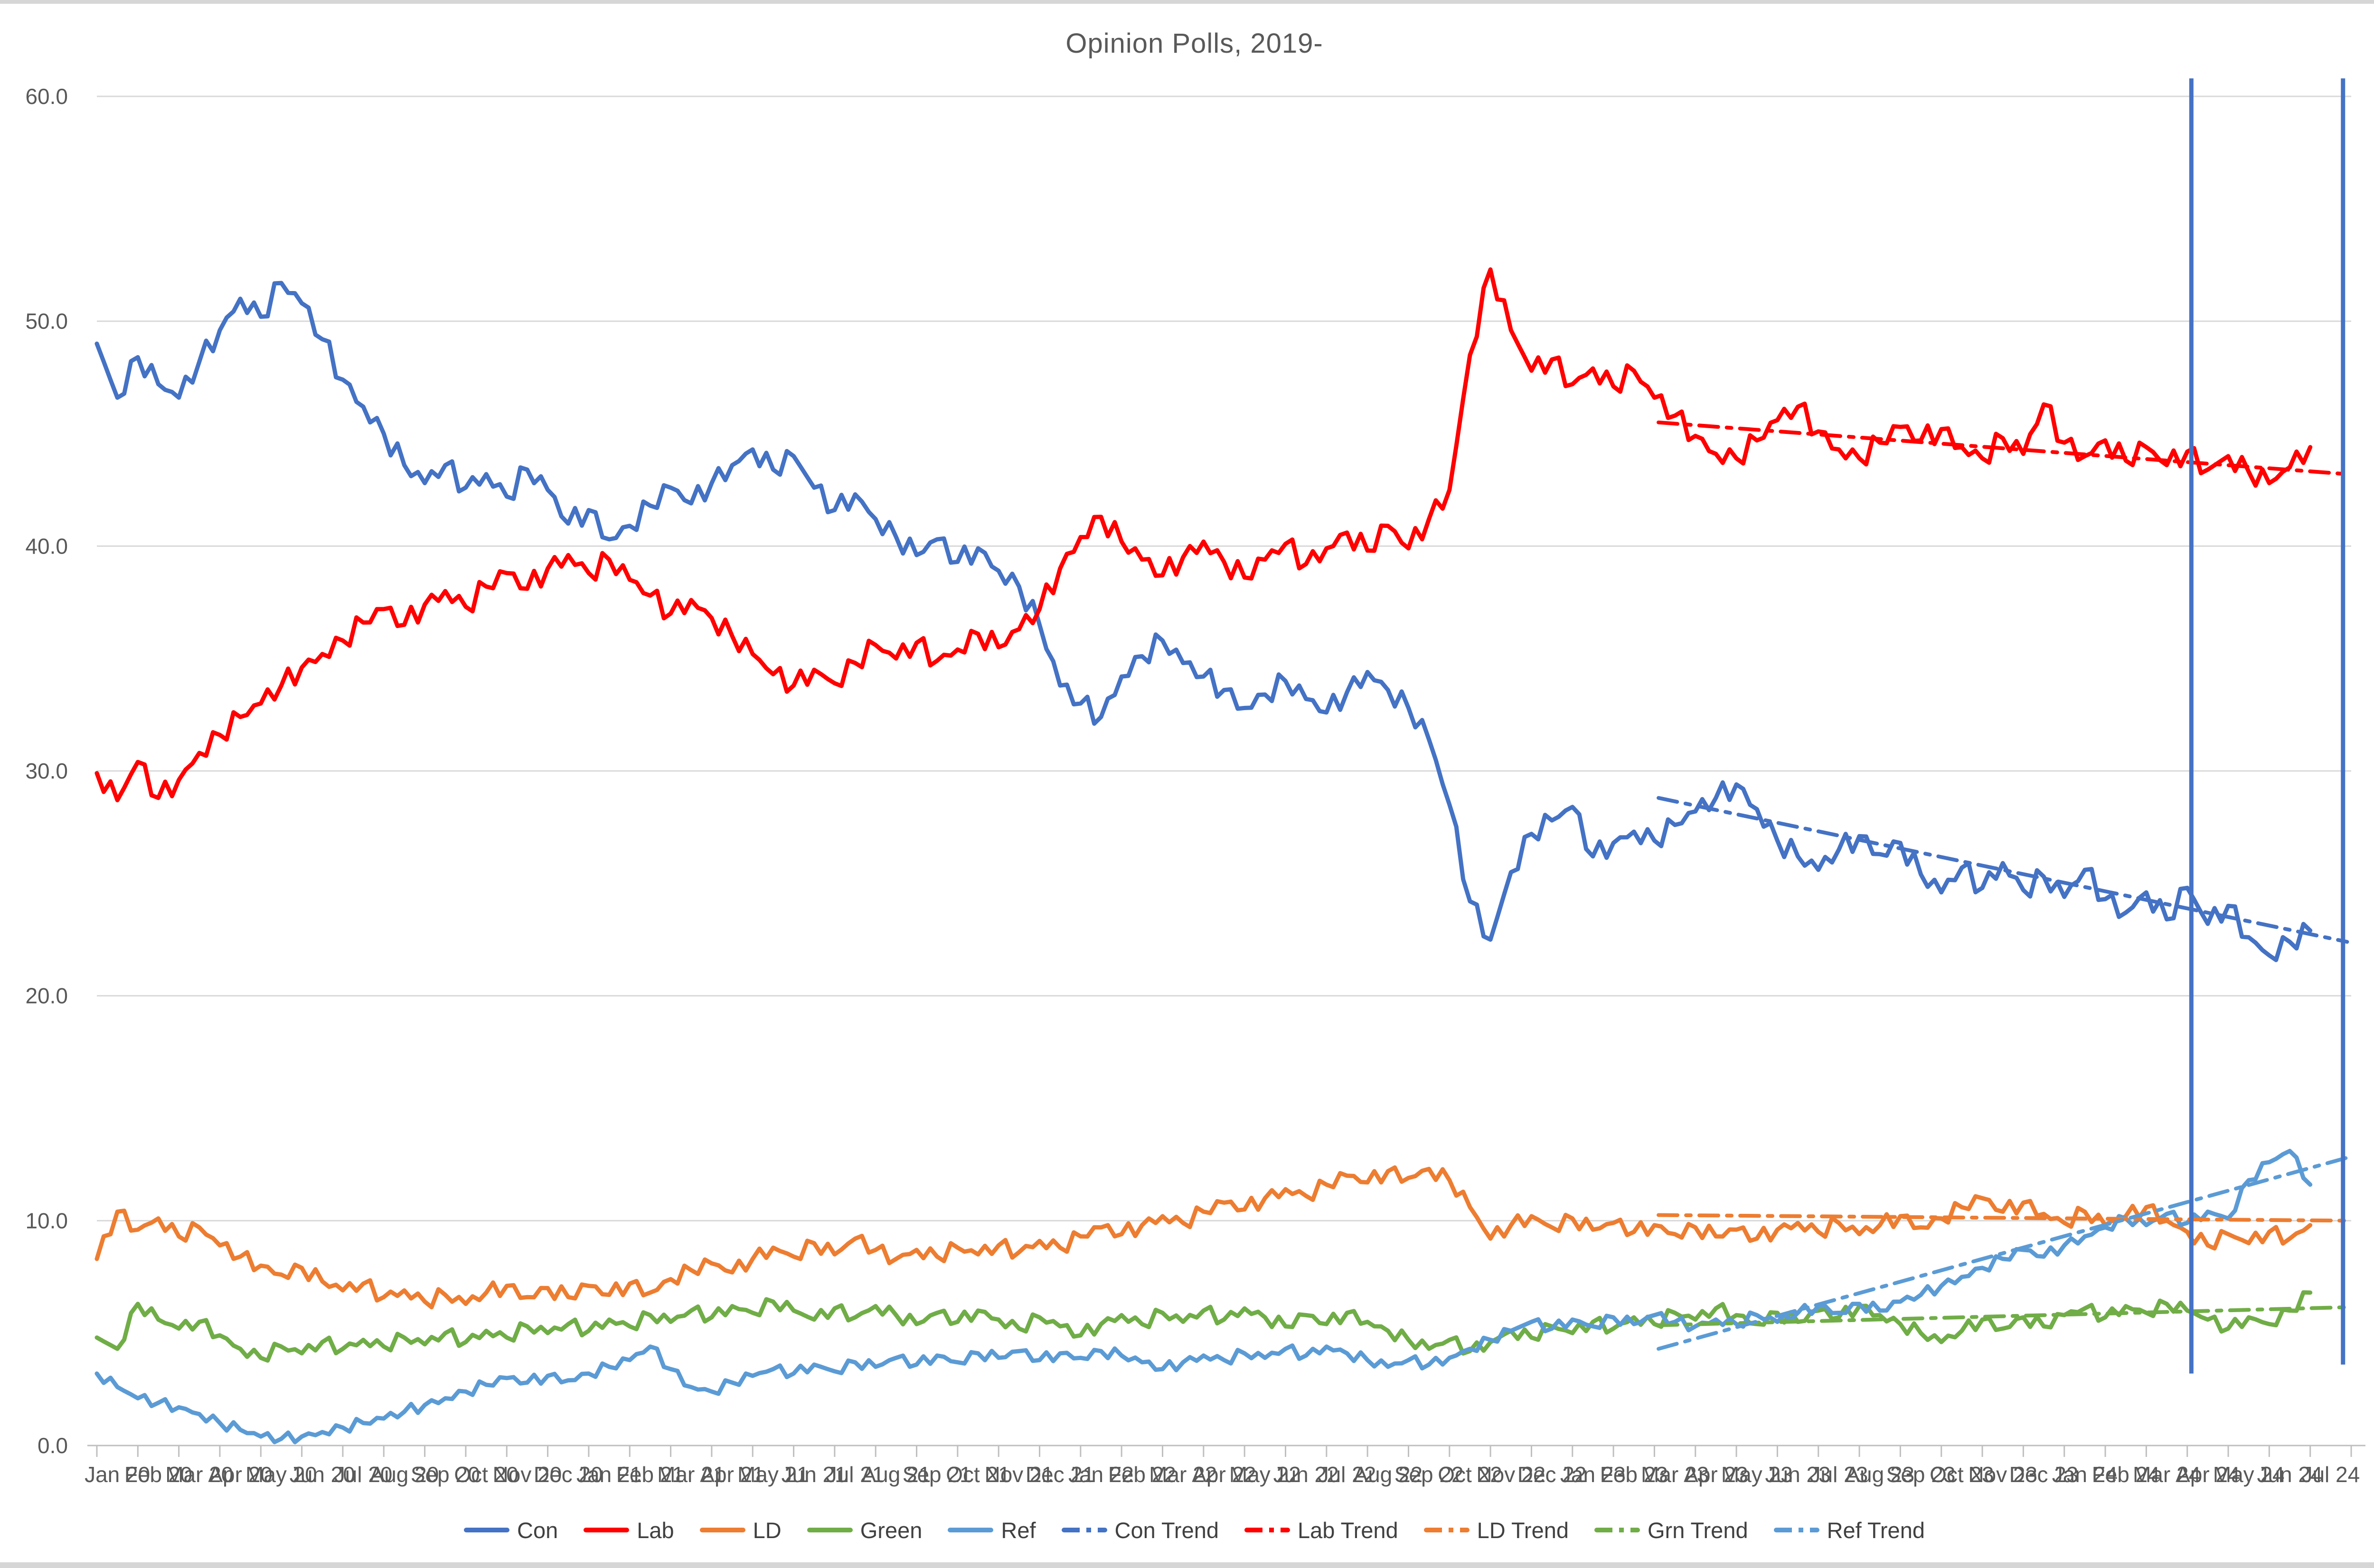 The width and height of the screenshot is (2374, 1568). I want to click on svg-text: Dec 20, so click(568, 1475).